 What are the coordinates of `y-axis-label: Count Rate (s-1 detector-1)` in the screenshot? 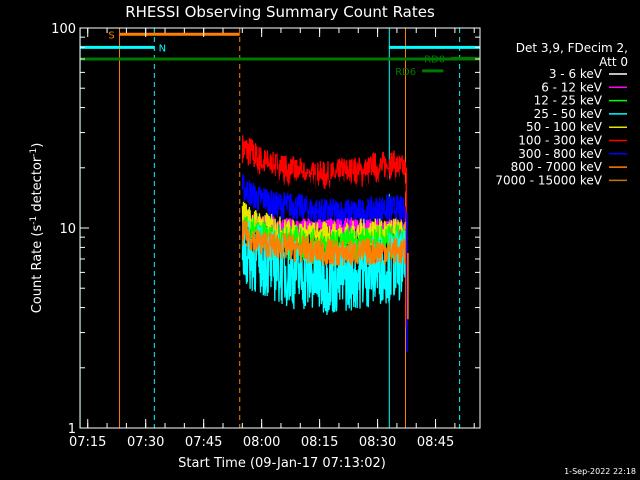 It's located at (37, 228).